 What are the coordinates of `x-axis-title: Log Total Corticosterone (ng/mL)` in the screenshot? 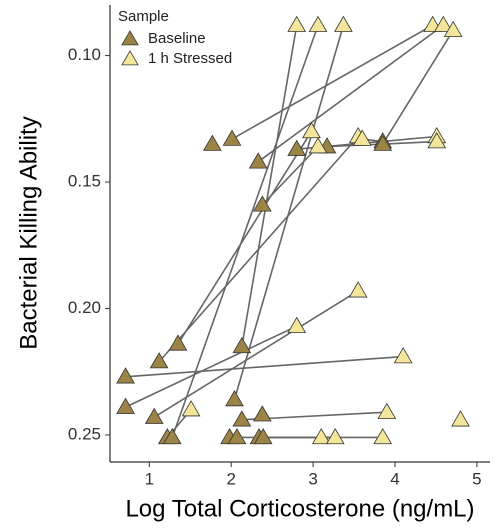 It's located at (299, 508).